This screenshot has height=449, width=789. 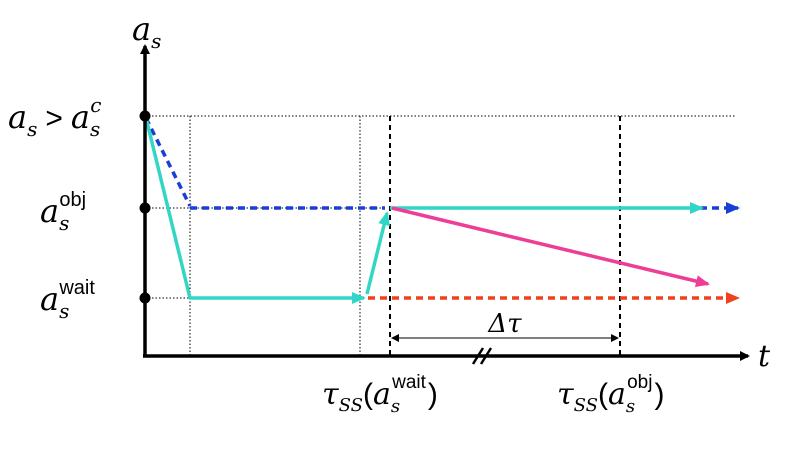 What do you see at coordinates (145, 298) in the screenshot?
I see `dot-wait` at bounding box center [145, 298].